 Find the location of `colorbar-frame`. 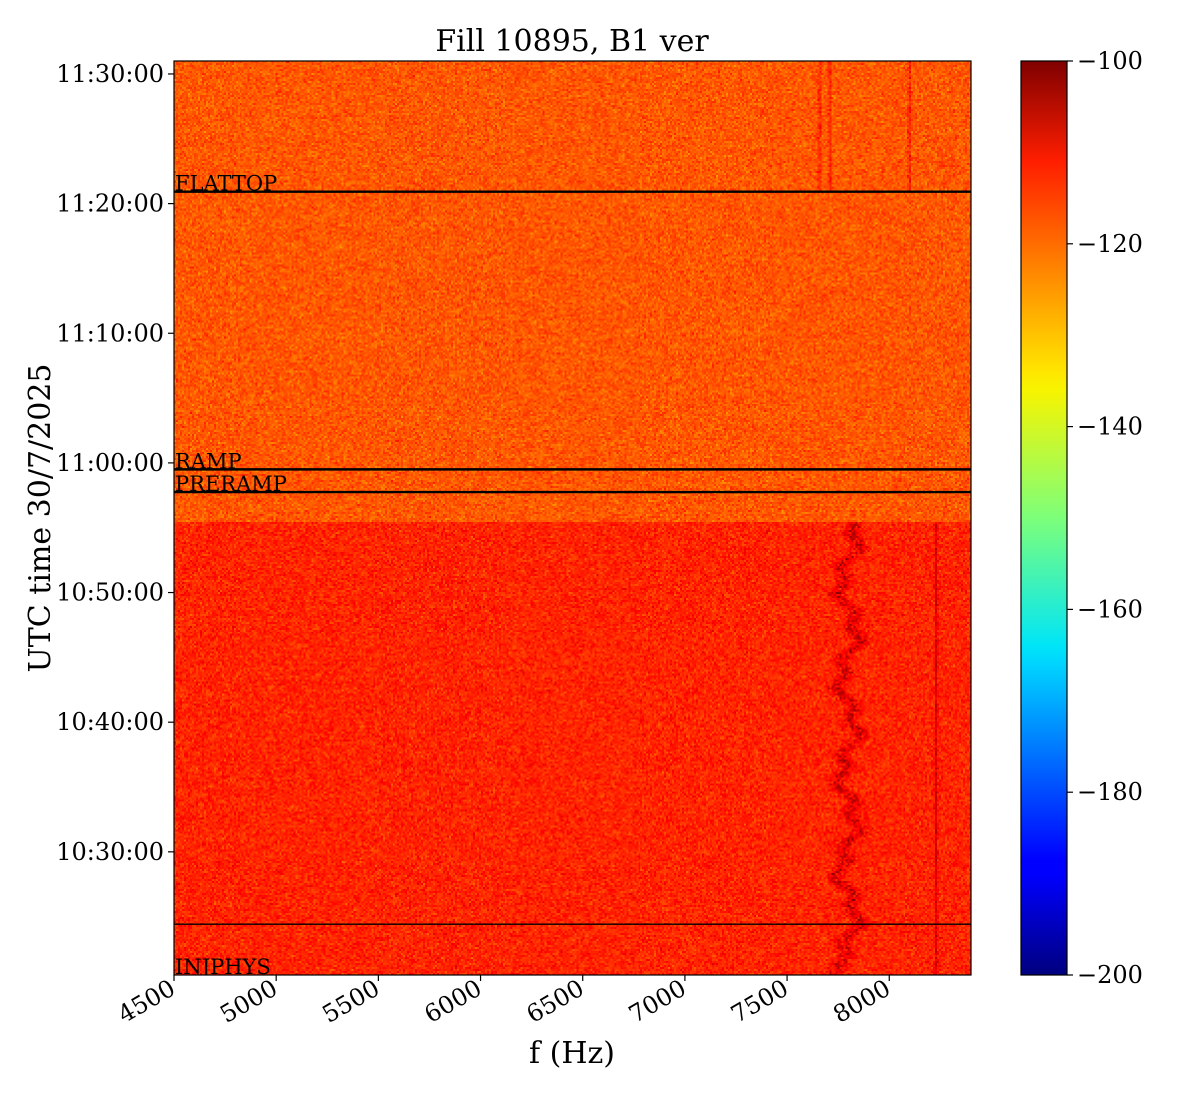

colorbar-frame is located at coordinates (1044, 518).